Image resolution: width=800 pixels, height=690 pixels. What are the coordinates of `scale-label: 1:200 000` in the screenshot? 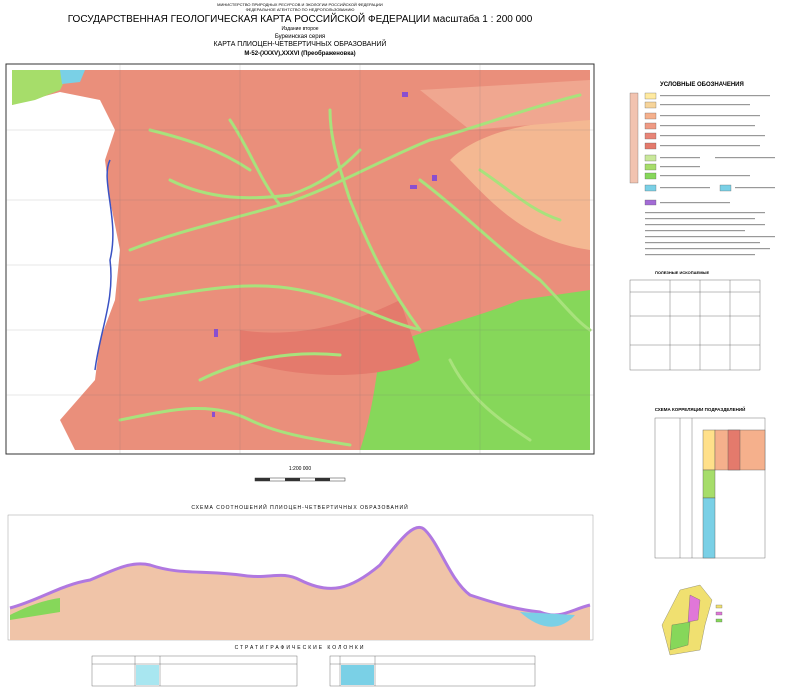 It's located at (300, 469).